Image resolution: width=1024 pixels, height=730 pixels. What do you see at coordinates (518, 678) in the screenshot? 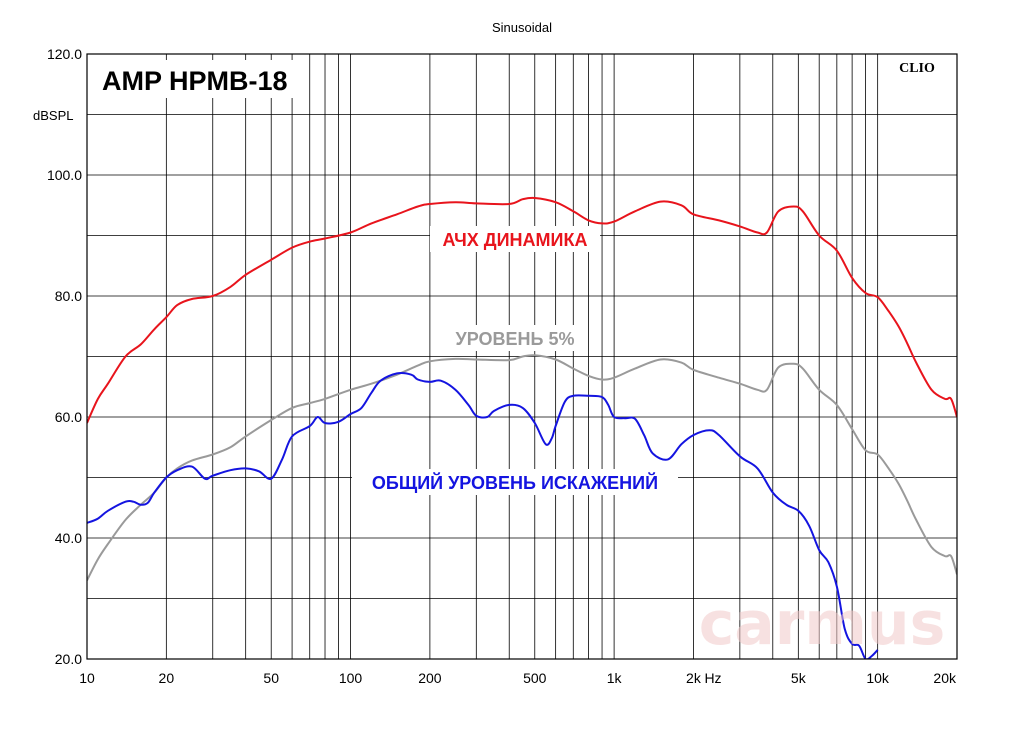
I see `x-tick-labels: 10 20 50 100 200 500 1k 2k 5k 10k 20k` at bounding box center [518, 678].